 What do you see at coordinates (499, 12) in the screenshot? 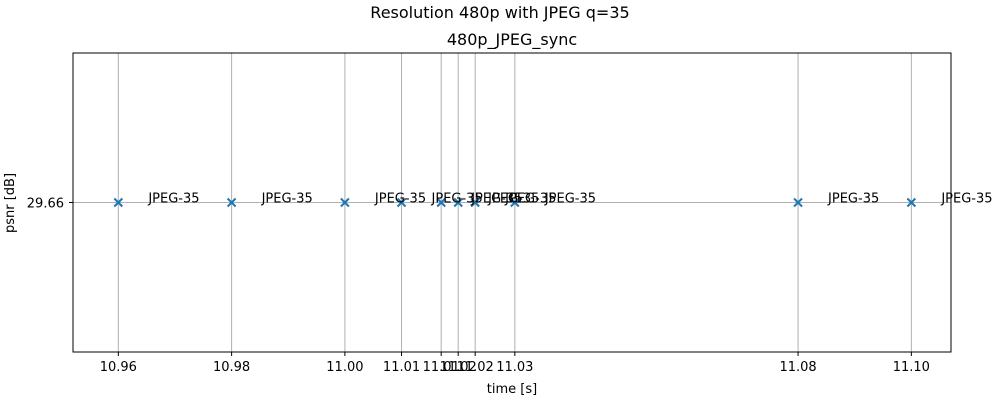
I see `chart-suptitle: Resolution 480p with JPEG q=35` at bounding box center [499, 12].